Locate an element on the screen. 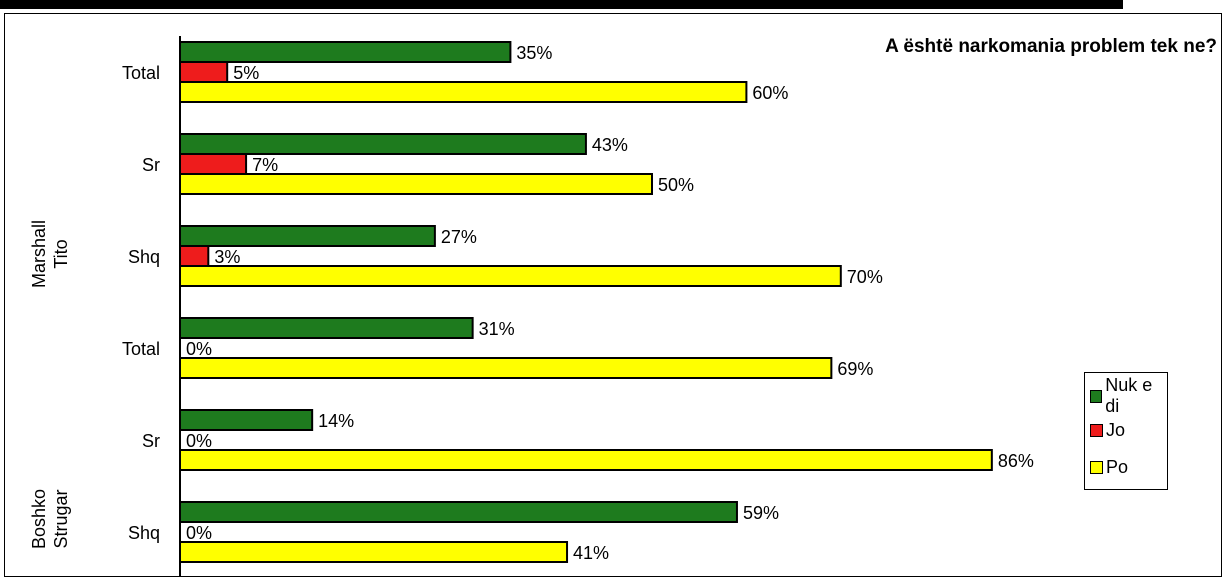 The width and height of the screenshot is (1228, 580). legend: Nuk e di Jo Po is located at coordinates (1126, 431).